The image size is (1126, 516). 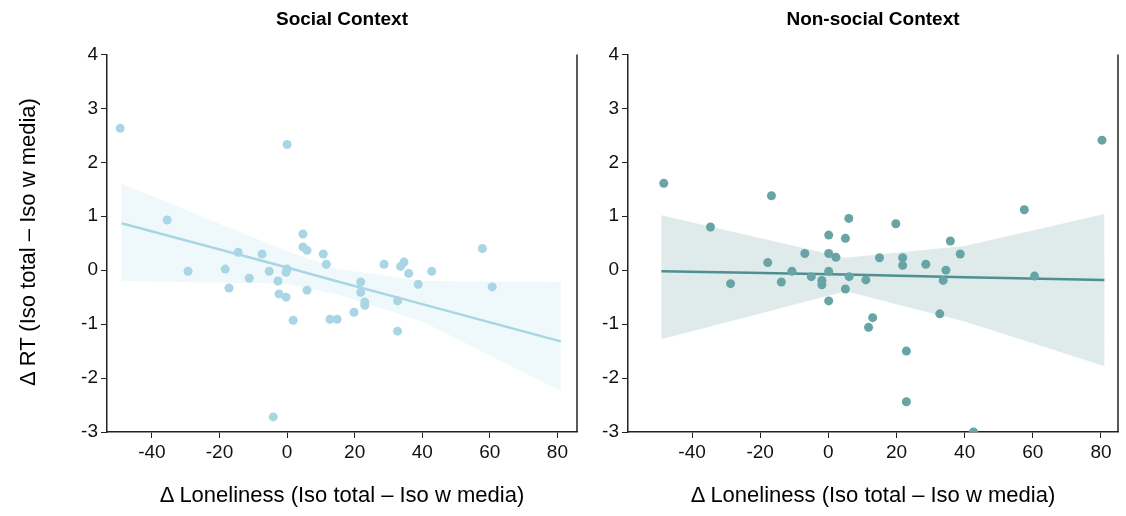 What do you see at coordinates (557, 451) in the screenshot?
I see `x-tick-label: 80` at bounding box center [557, 451].